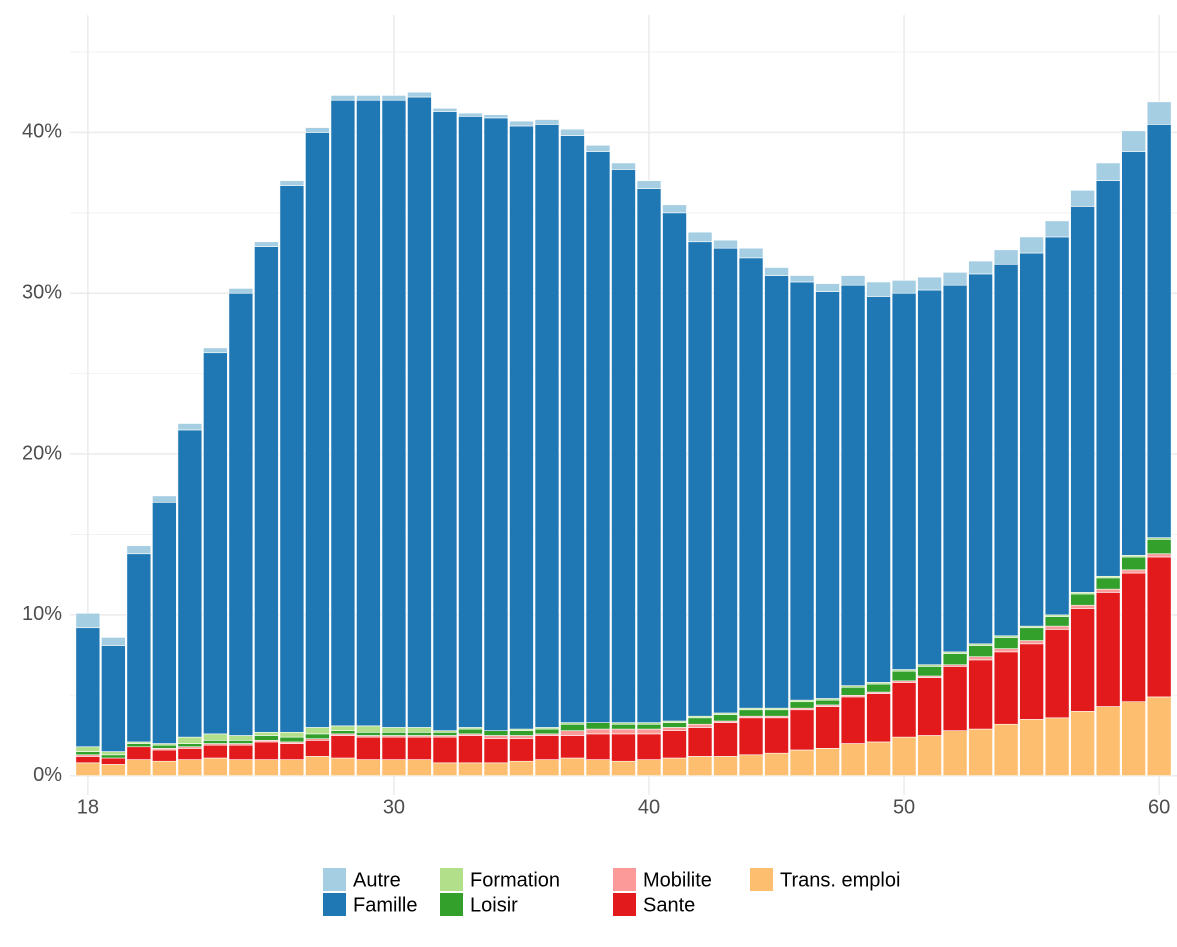 The height and width of the screenshot is (947, 1177). What do you see at coordinates (1159, 807) in the screenshot?
I see `x-tick-label: 60` at bounding box center [1159, 807].